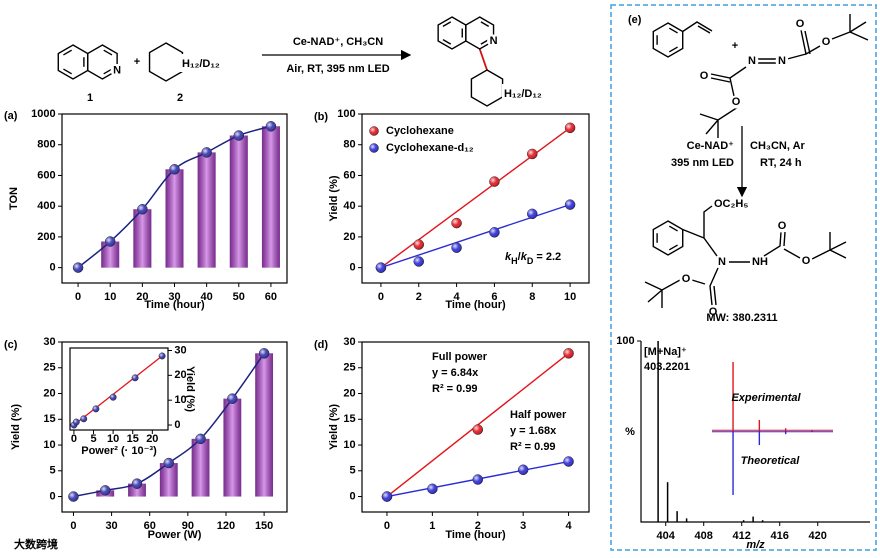  I want to click on x-tick-label: 120, so click(226, 526).